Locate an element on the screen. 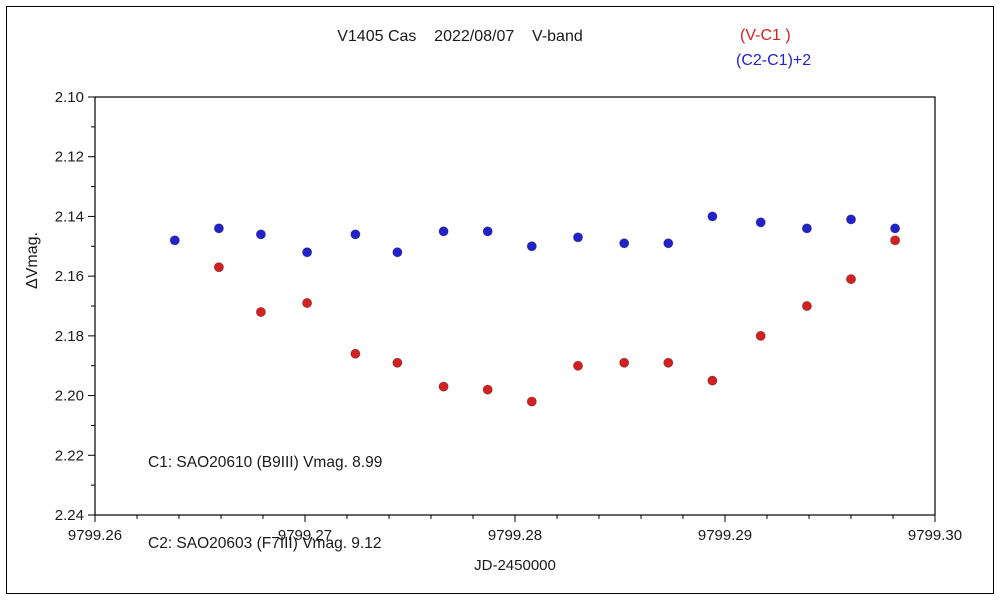 The height and width of the screenshot is (600, 1000). x-tick-label: 9799.26 is located at coordinates (95, 535).